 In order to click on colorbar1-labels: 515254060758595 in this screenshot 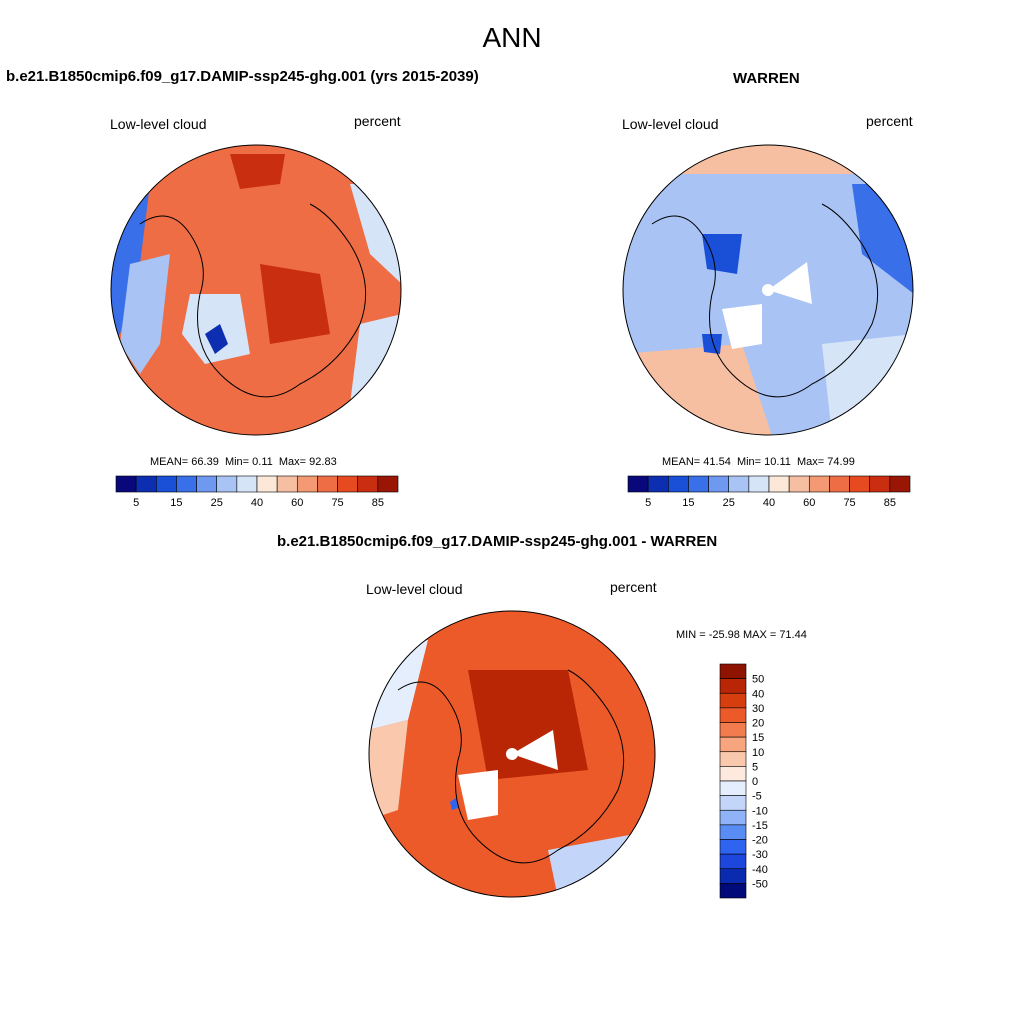, I will do `click(258, 503)`.